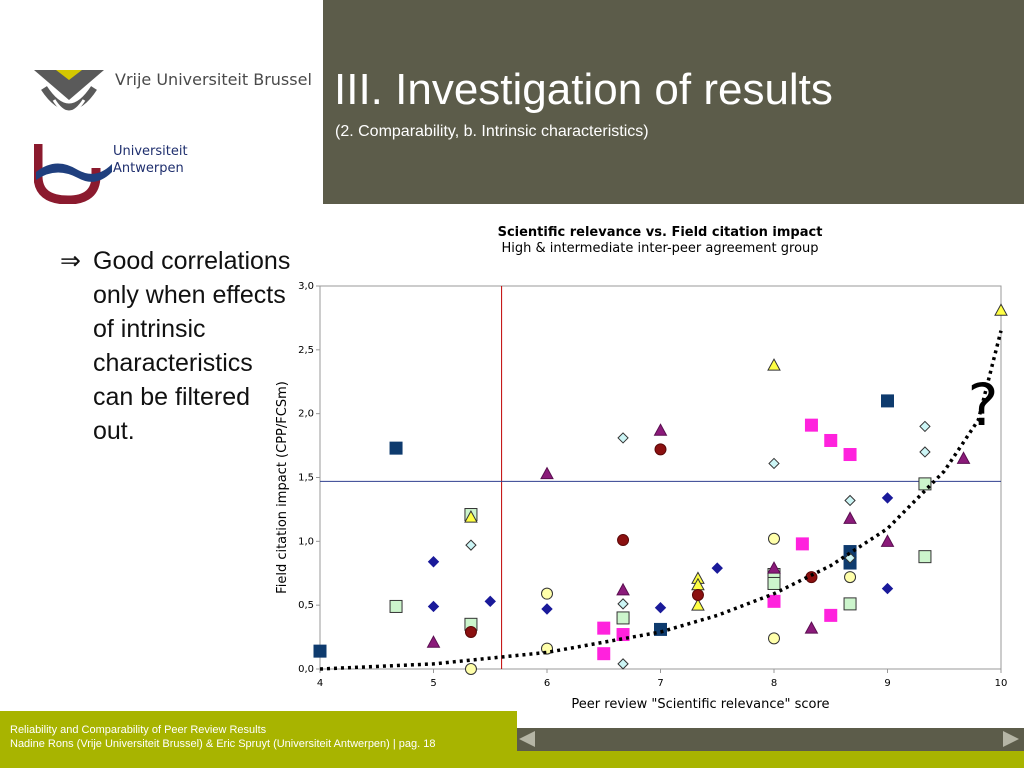  I want to click on x-axis-label: Peer review "Scientific relevance" score, so click(700, 704).